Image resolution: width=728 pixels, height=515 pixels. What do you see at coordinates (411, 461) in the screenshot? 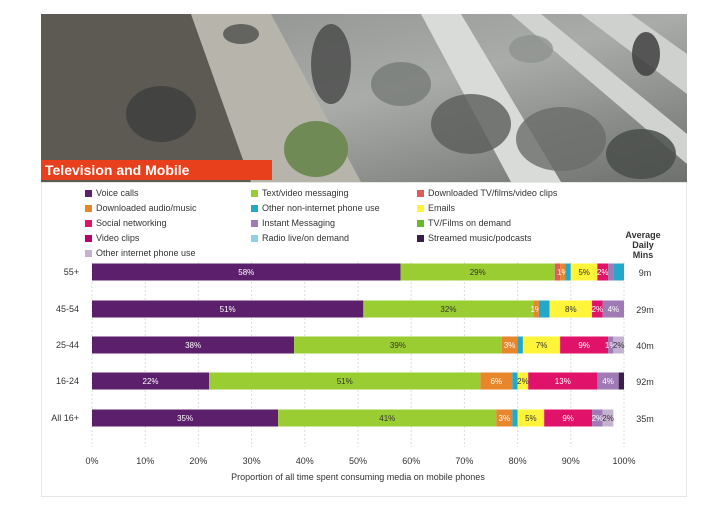
I see `x-tick-label: 60%` at bounding box center [411, 461].